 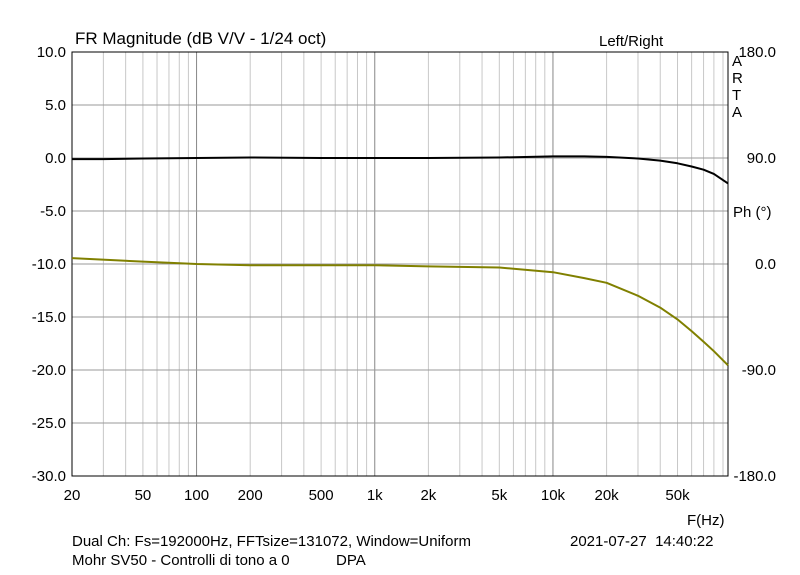 What do you see at coordinates (143, 495) in the screenshot?
I see `x-tick-label: 50` at bounding box center [143, 495].